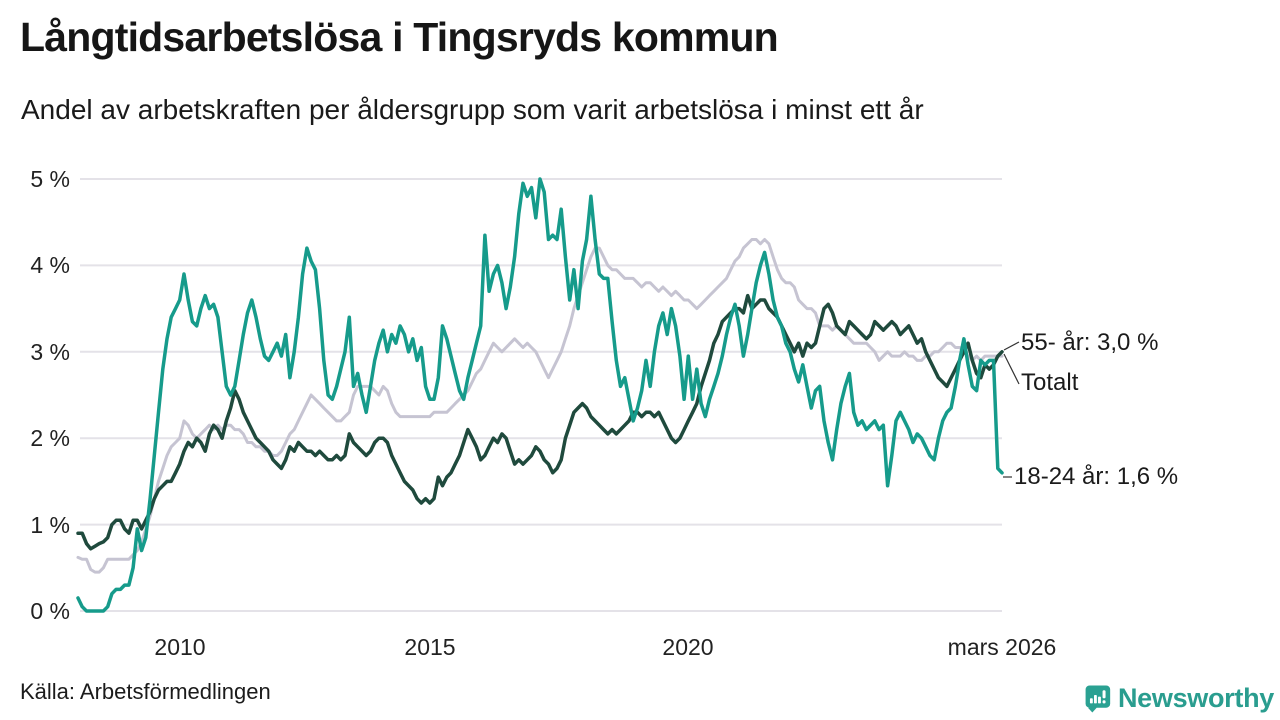 The width and height of the screenshot is (1280, 720). Describe the element at coordinates (145, 691) in the screenshot. I see `source-note: Källa: Arbetsförmedlingen` at that location.